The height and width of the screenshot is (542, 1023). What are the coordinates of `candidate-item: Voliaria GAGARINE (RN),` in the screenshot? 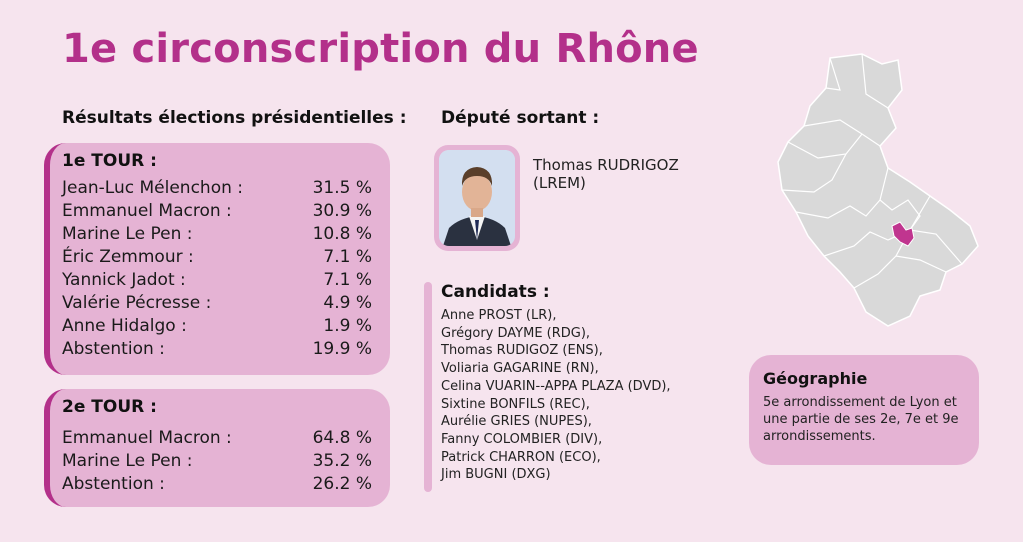 It's located at (520, 369).